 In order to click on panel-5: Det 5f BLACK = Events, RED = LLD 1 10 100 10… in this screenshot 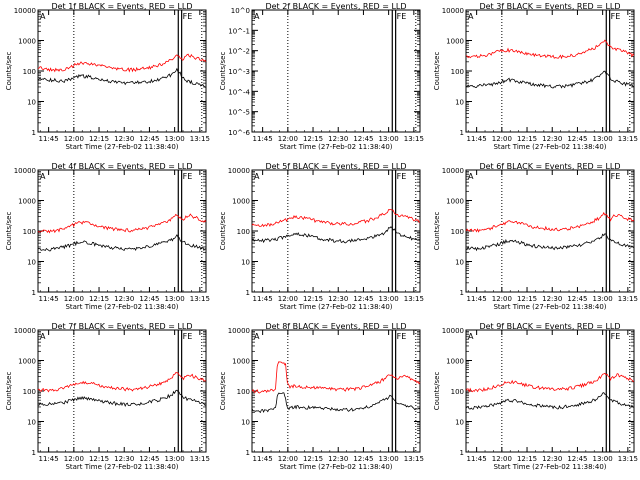, I will do `click(321, 236)`.